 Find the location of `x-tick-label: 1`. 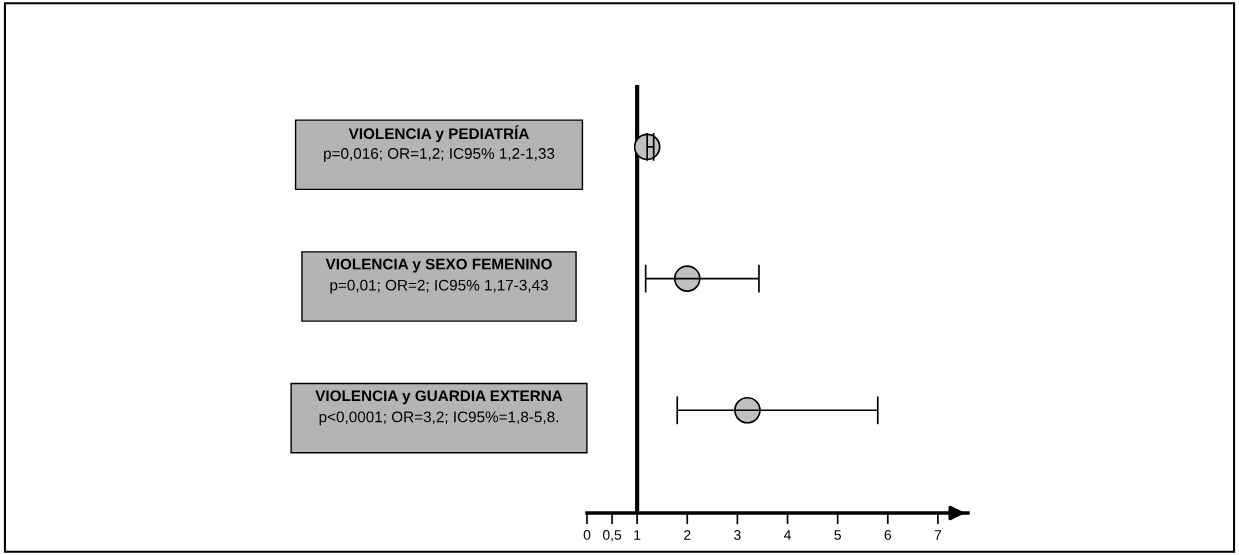

x-tick-label: 1 is located at coordinates (637, 535).